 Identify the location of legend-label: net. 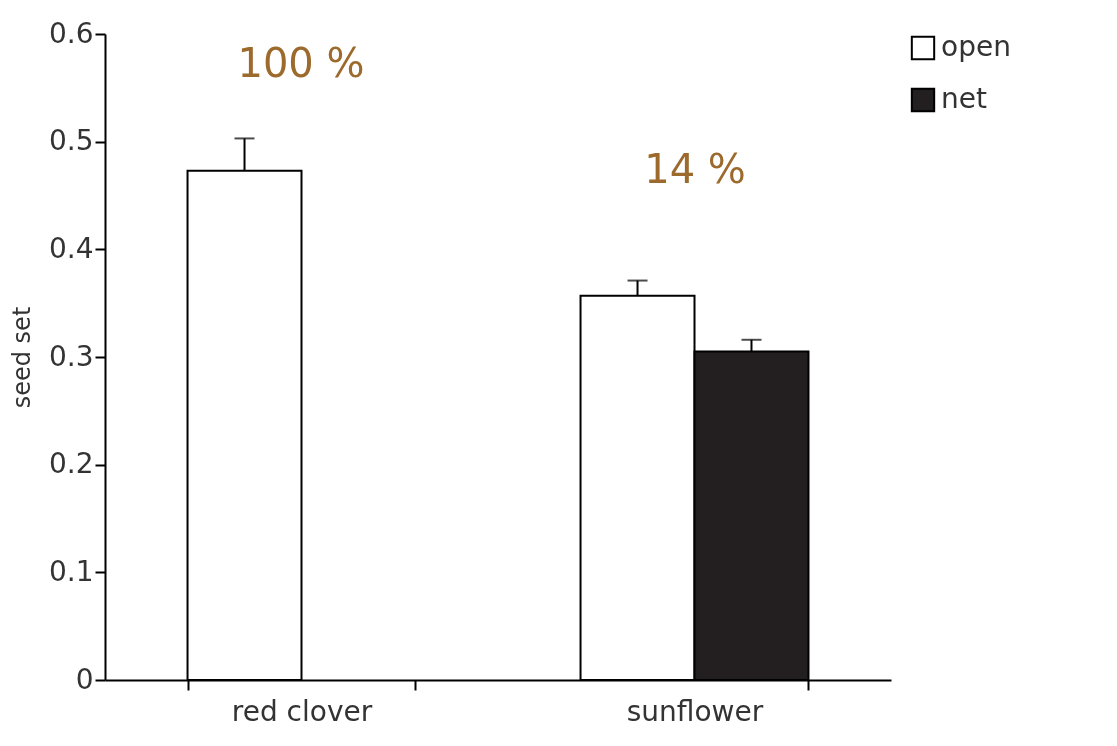
(964, 98).